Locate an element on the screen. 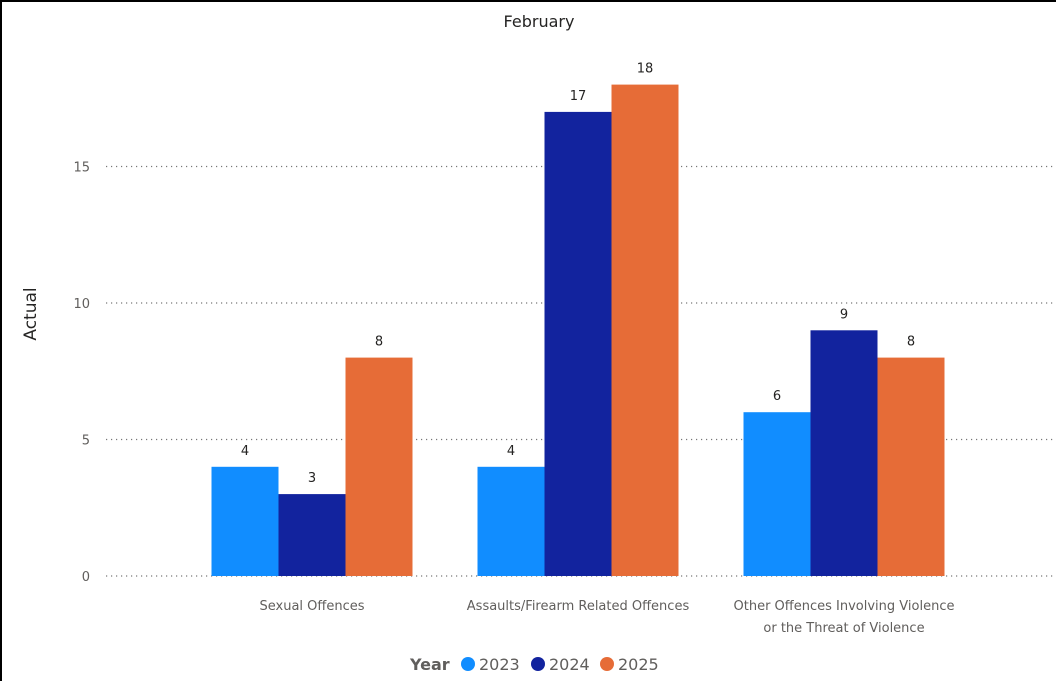 This screenshot has width=1056, height=681. category-label: Assaults/Firearm Related Offences is located at coordinates (578, 606).